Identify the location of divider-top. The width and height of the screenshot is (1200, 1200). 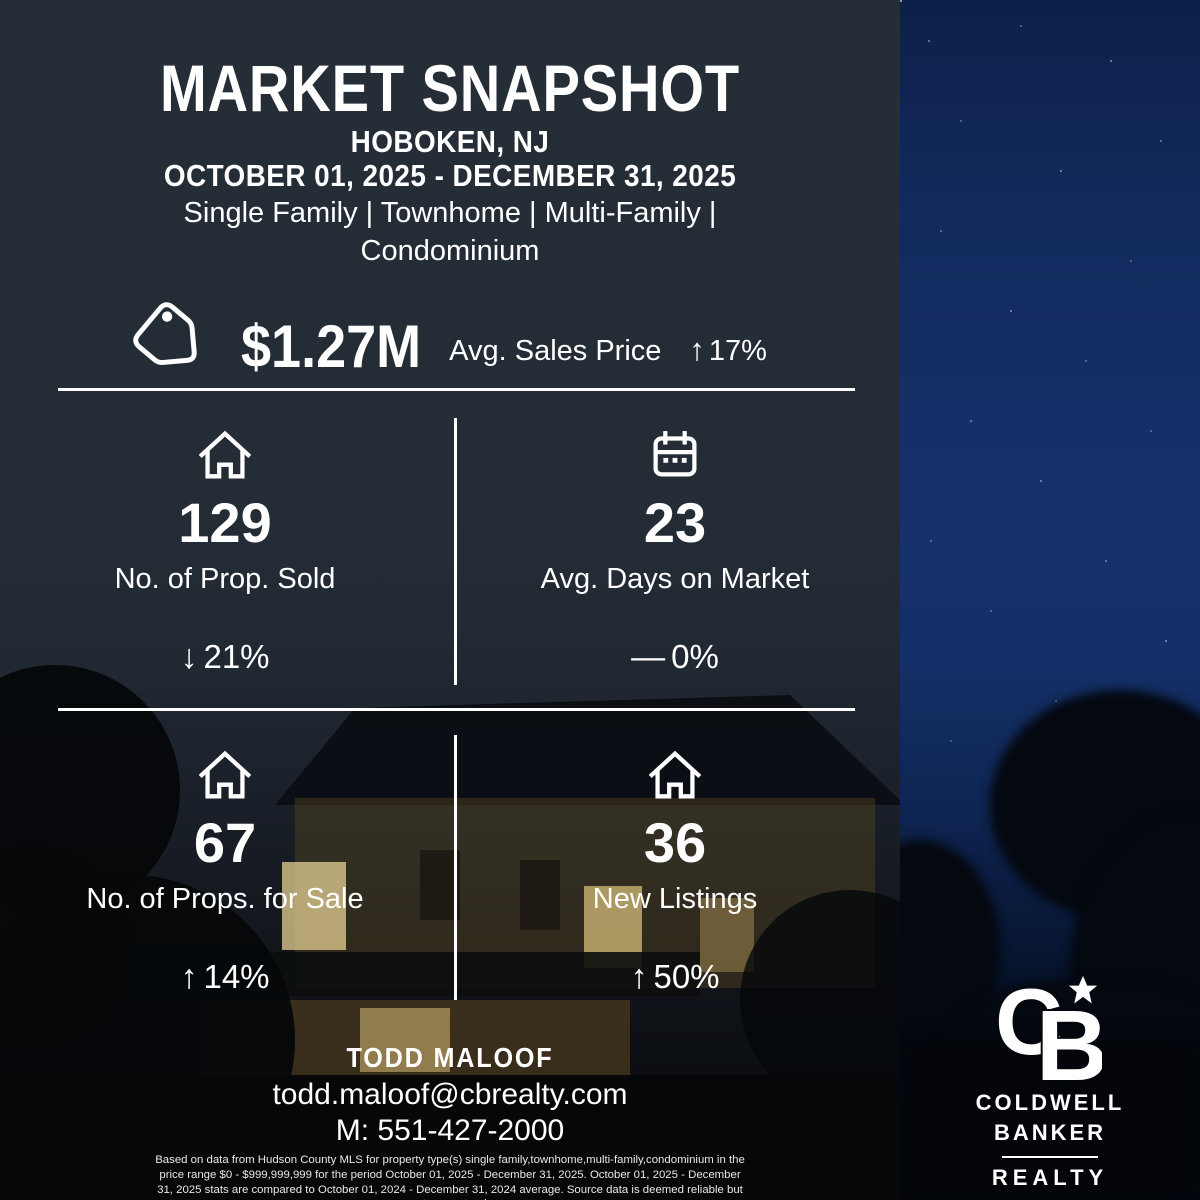
(456, 389).